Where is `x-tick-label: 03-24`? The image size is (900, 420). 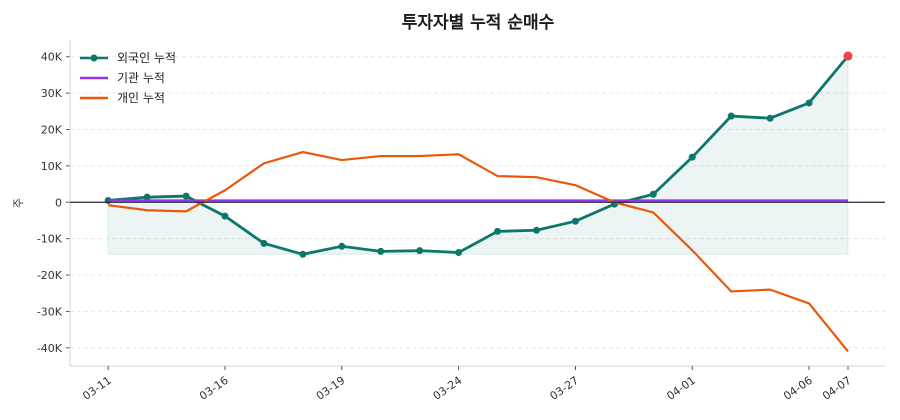 x-tick-label: 03-24 is located at coordinates (448, 388).